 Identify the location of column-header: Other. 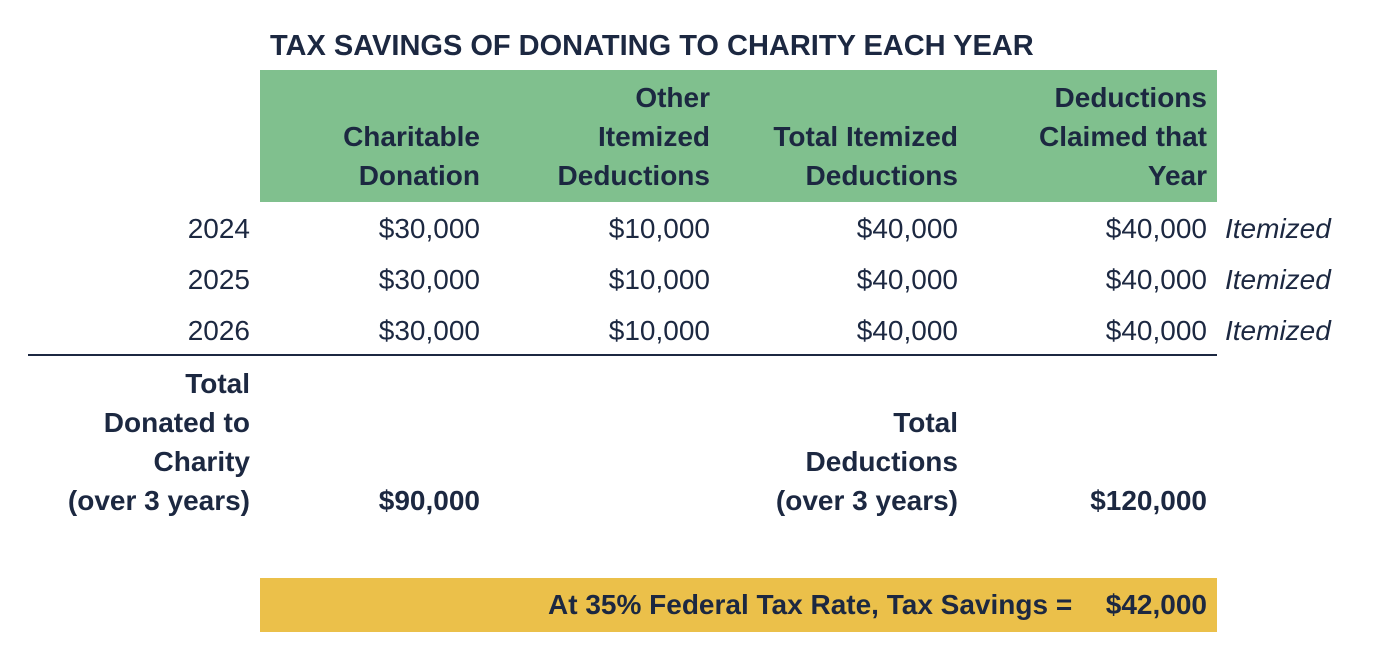
(672, 97).